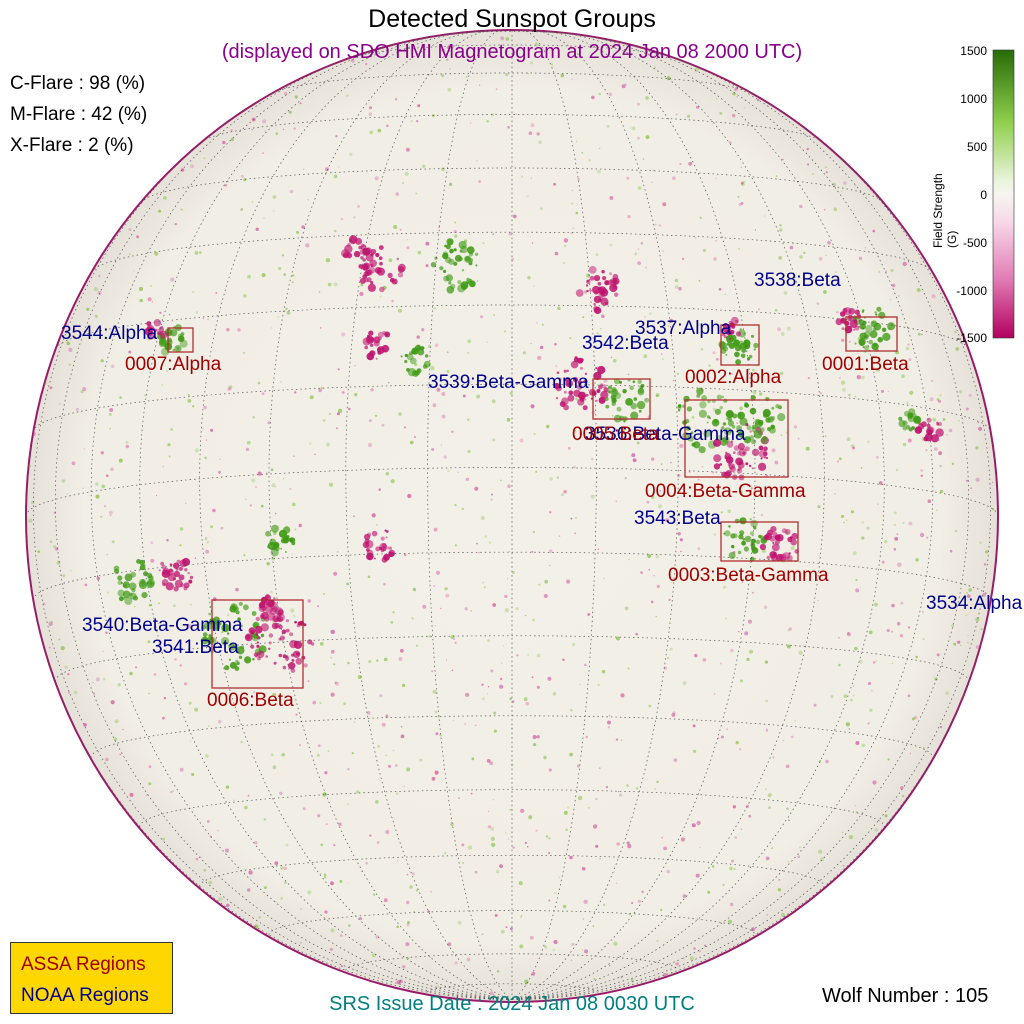  I want to click on assa-region-label: 0007:Alpha, so click(173, 364).